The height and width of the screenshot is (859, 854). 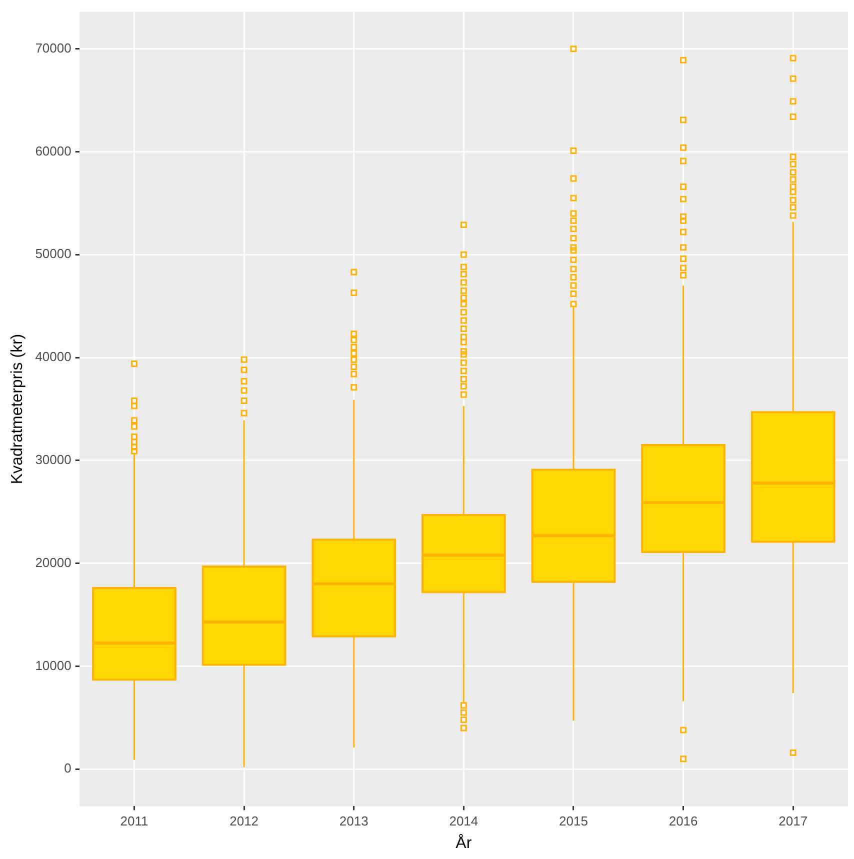 I want to click on y-tick-label: 70000, so click(x=53, y=48).